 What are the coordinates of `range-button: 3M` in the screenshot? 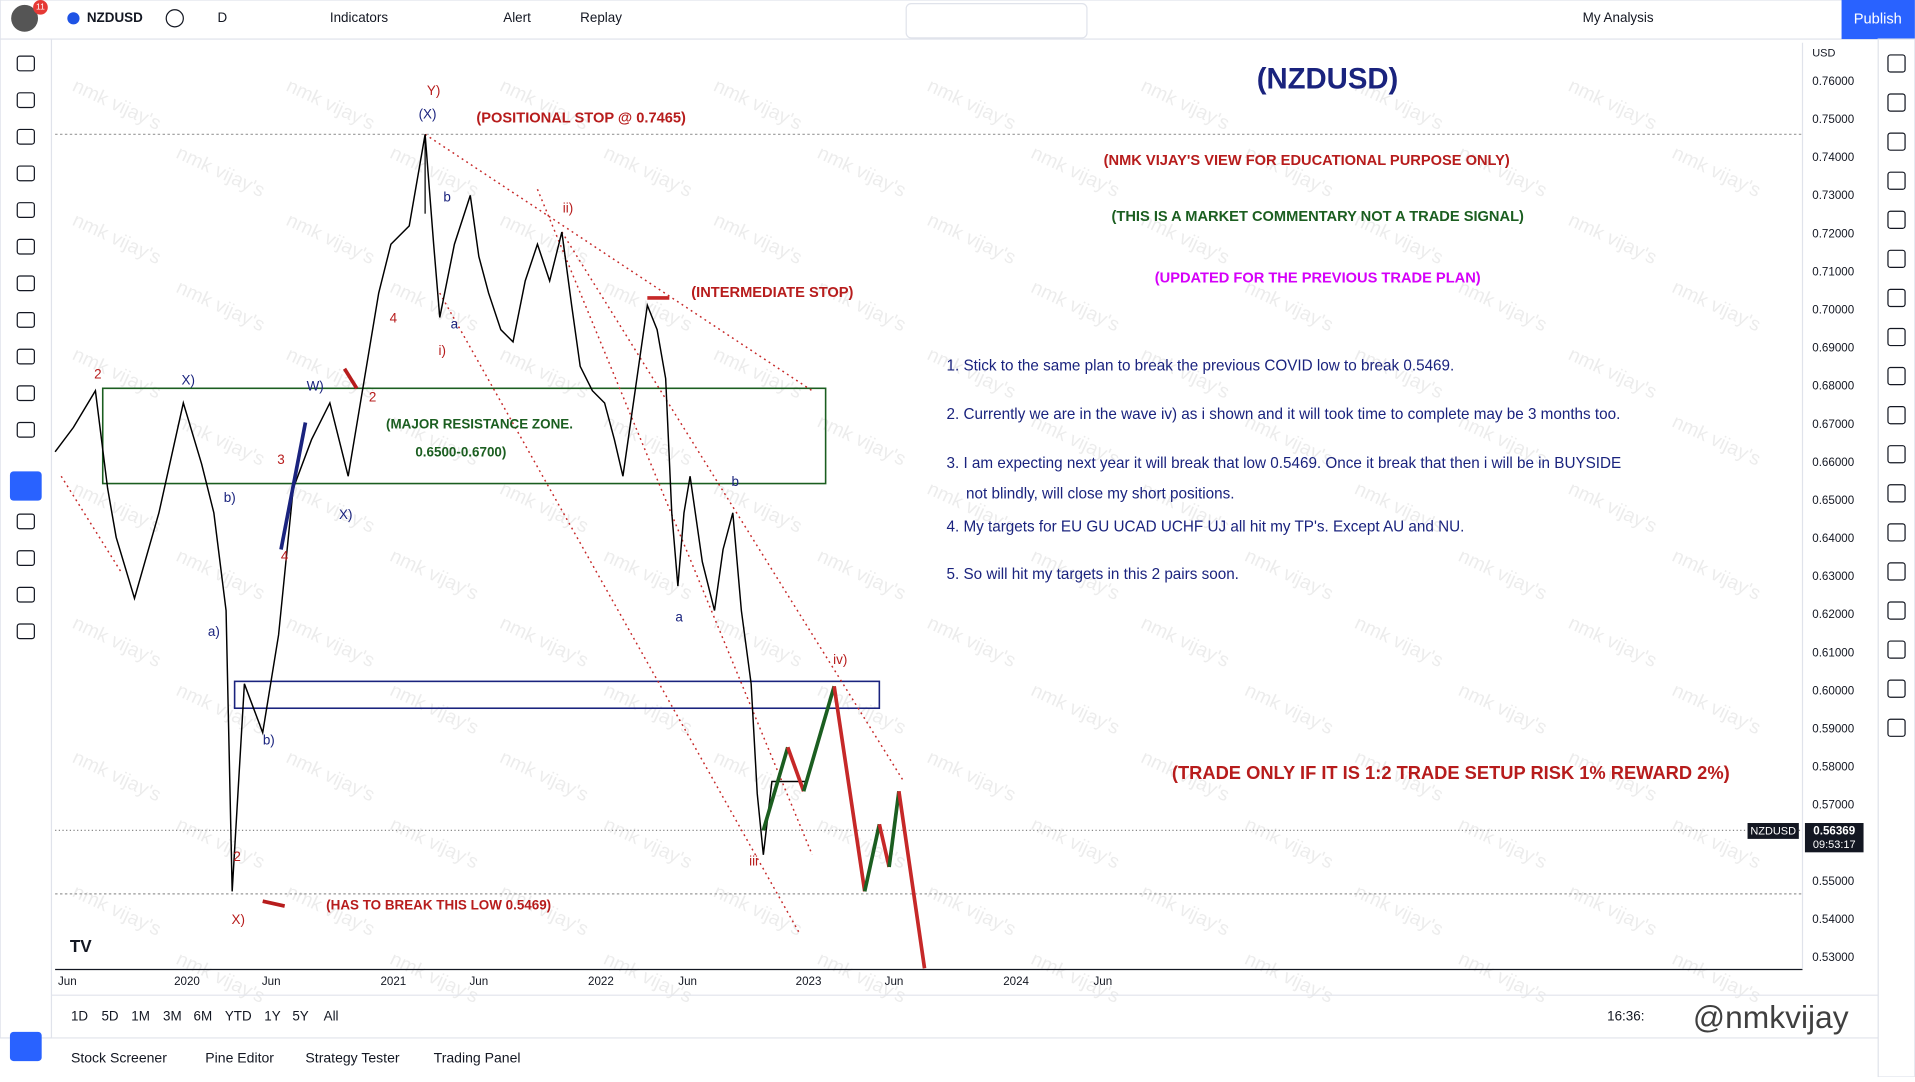 It's located at (172, 1016).